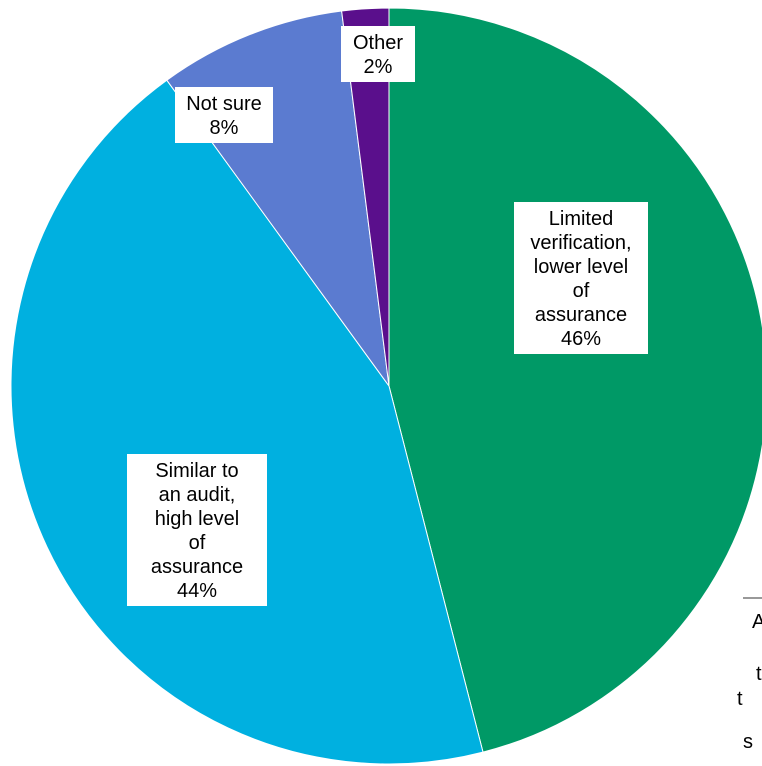 The image size is (762, 766). Describe the element at coordinates (581, 267) in the screenshot. I see `slice-label-line: lower level` at that location.